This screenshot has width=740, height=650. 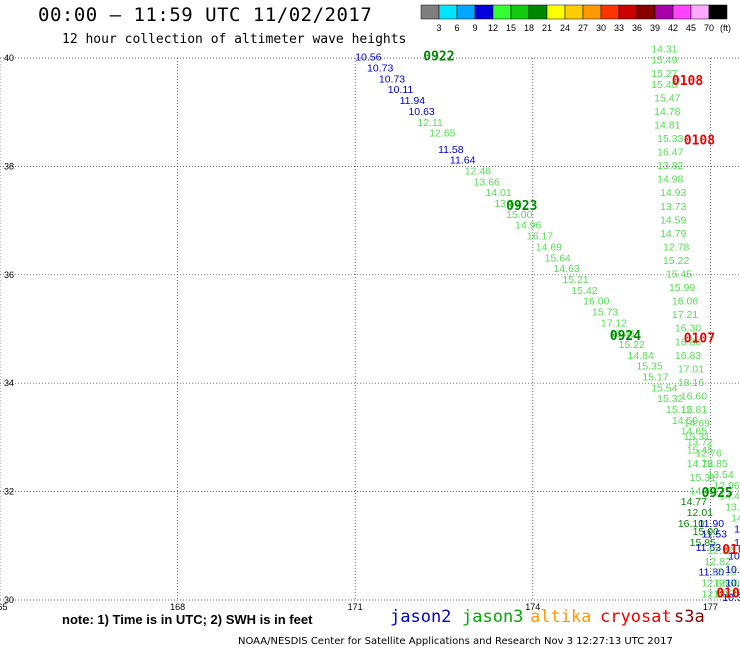 What do you see at coordinates (430, 123) in the screenshot?
I see `wave-height-point: 12.11` at bounding box center [430, 123].